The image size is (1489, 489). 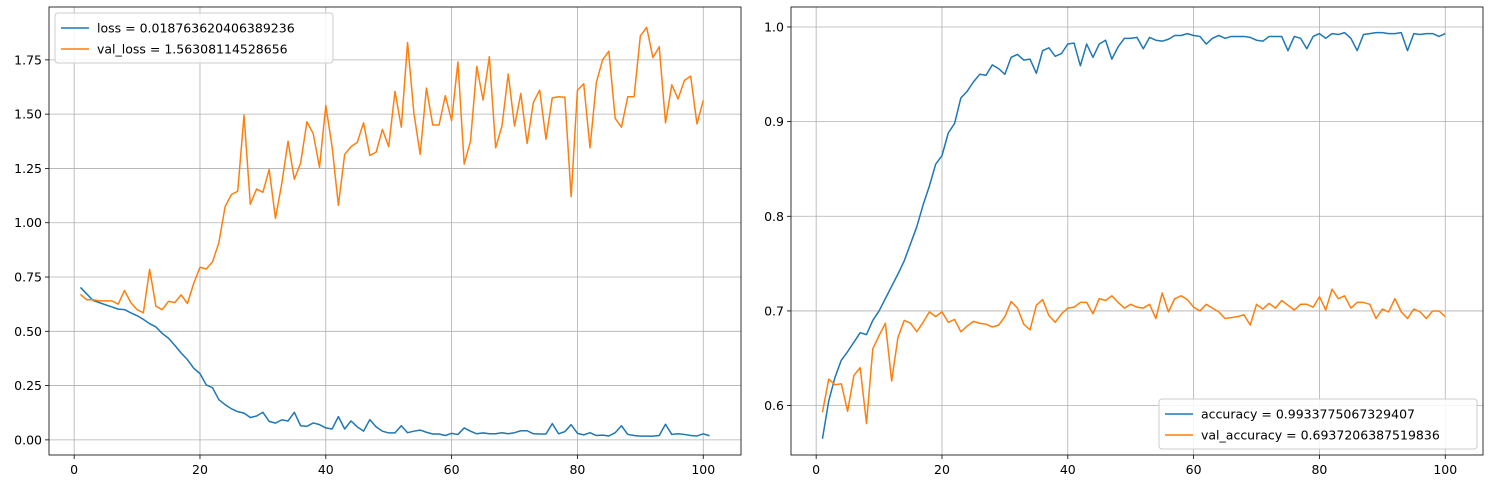 What do you see at coordinates (28, 277) in the screenshot?
I see `y-tick-label: 0.75` at bounding box center [28, 277].